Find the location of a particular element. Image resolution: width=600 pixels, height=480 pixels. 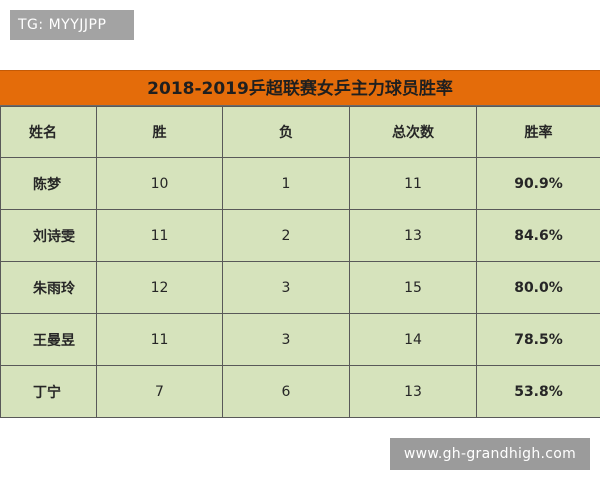

header-name: 姓名 is located at coordinates (48, 132).